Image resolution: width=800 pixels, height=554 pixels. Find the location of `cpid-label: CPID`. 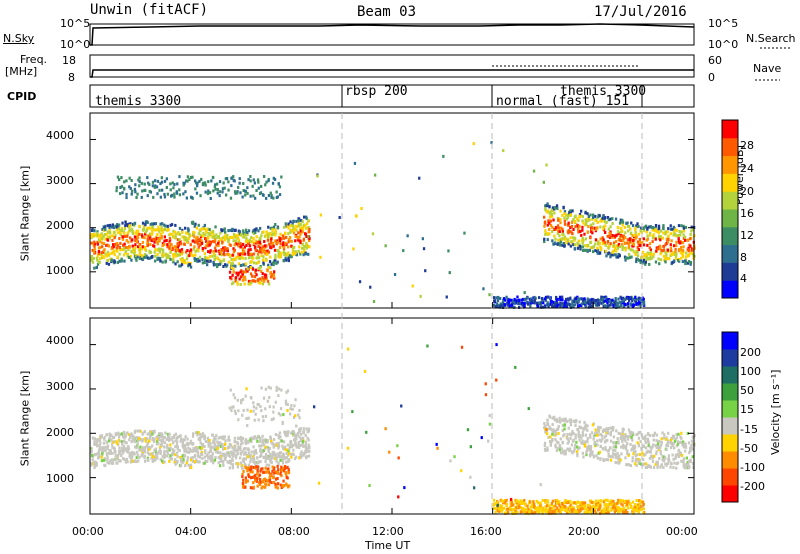

cpid-label: CPID is located at coordinates (22, 96).